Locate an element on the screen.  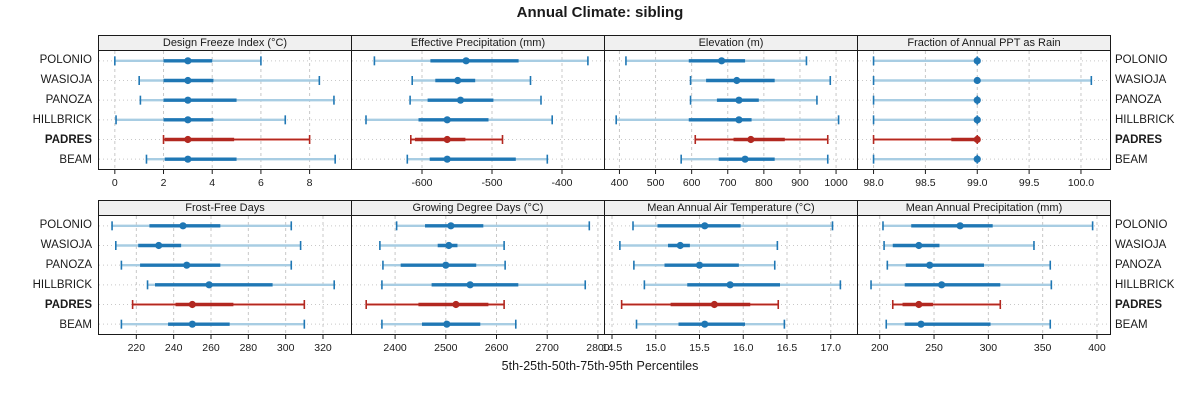
panel-header-design-freeze-index-c: Design Freeze Index (°C) is located at coordinates (225, 42).